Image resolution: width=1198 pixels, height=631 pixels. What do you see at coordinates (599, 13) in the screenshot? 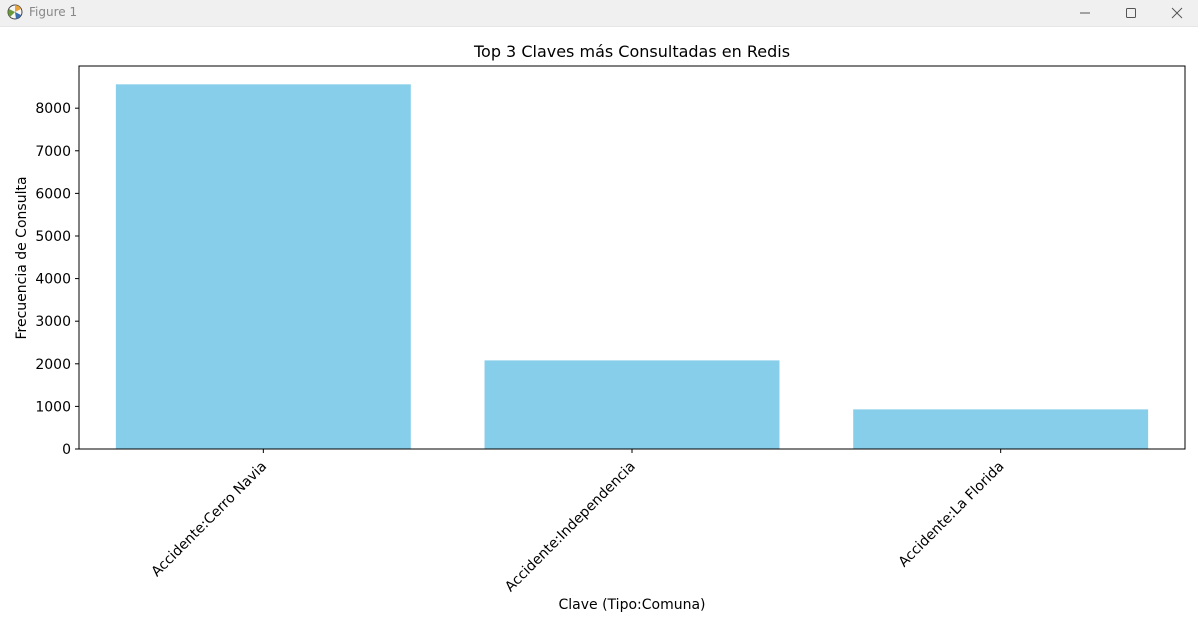
I see `window-titlebar: Figure 1` at bounding box center [599, 13].